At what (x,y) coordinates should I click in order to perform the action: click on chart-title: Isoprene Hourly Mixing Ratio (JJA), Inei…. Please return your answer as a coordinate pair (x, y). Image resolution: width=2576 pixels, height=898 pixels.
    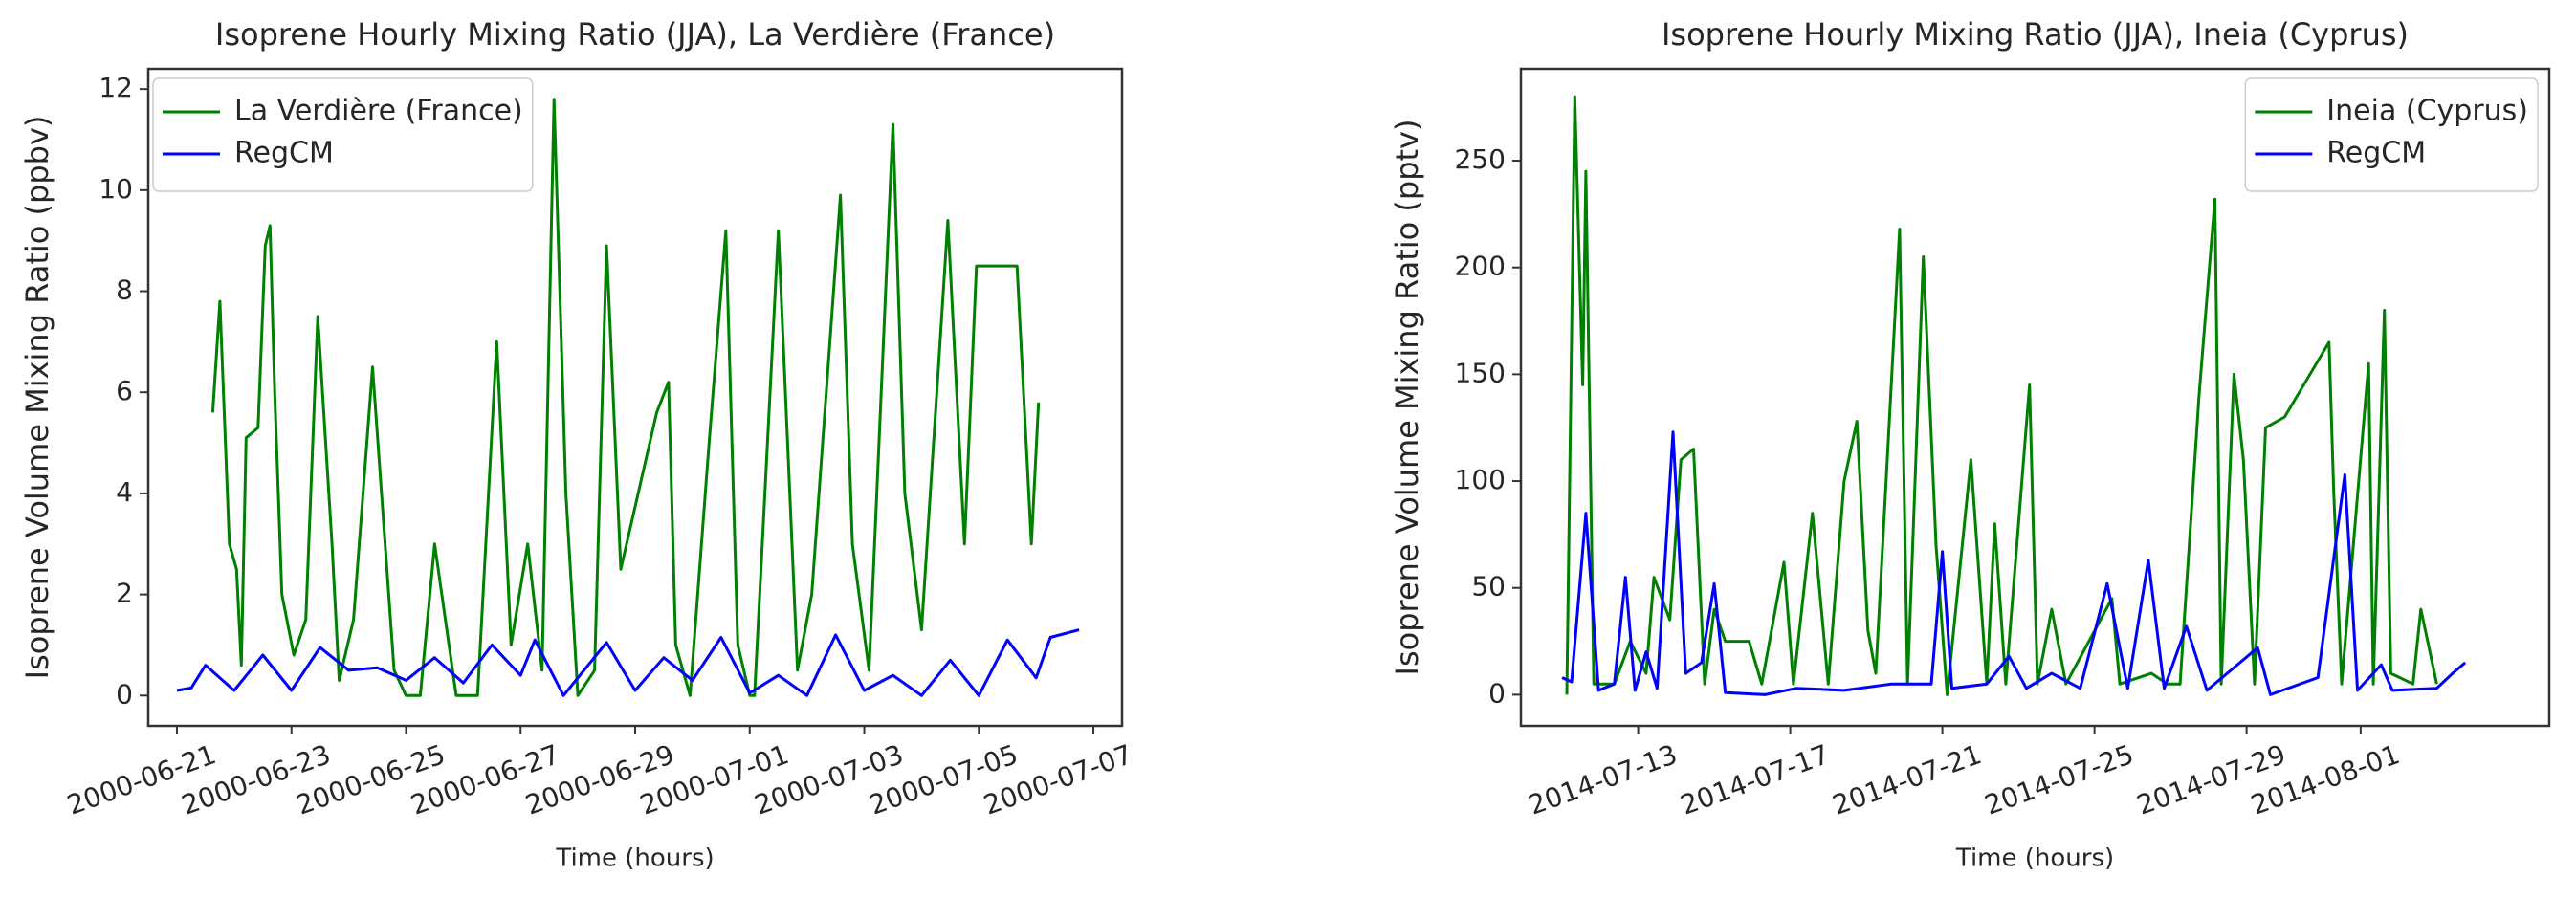
    Looking at the image, I should click on (2036, 34).